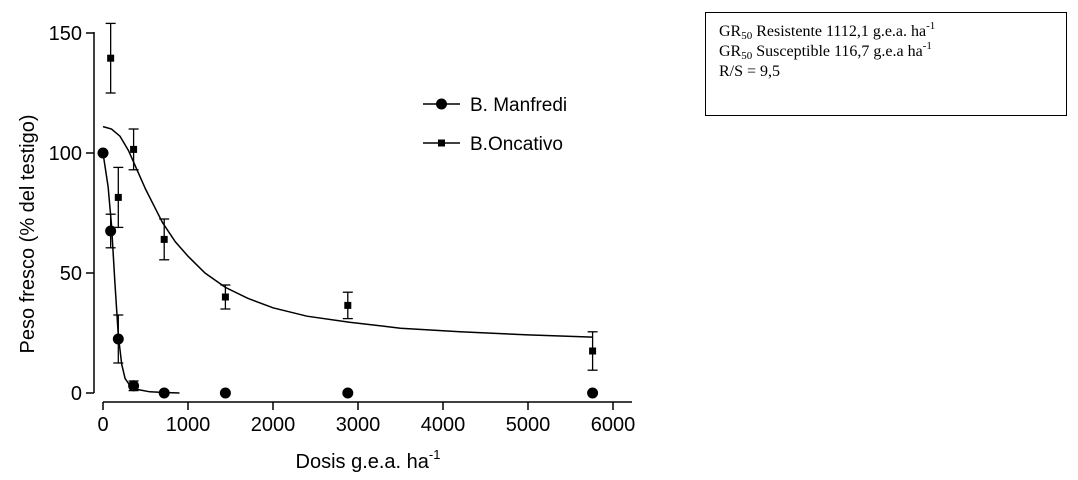 This screenshot has height=480, width=1078. What do you see at coordinates (102, 425) in the screenshot?
I see `x-tick-label: 0` at bounding box center [102, 425].